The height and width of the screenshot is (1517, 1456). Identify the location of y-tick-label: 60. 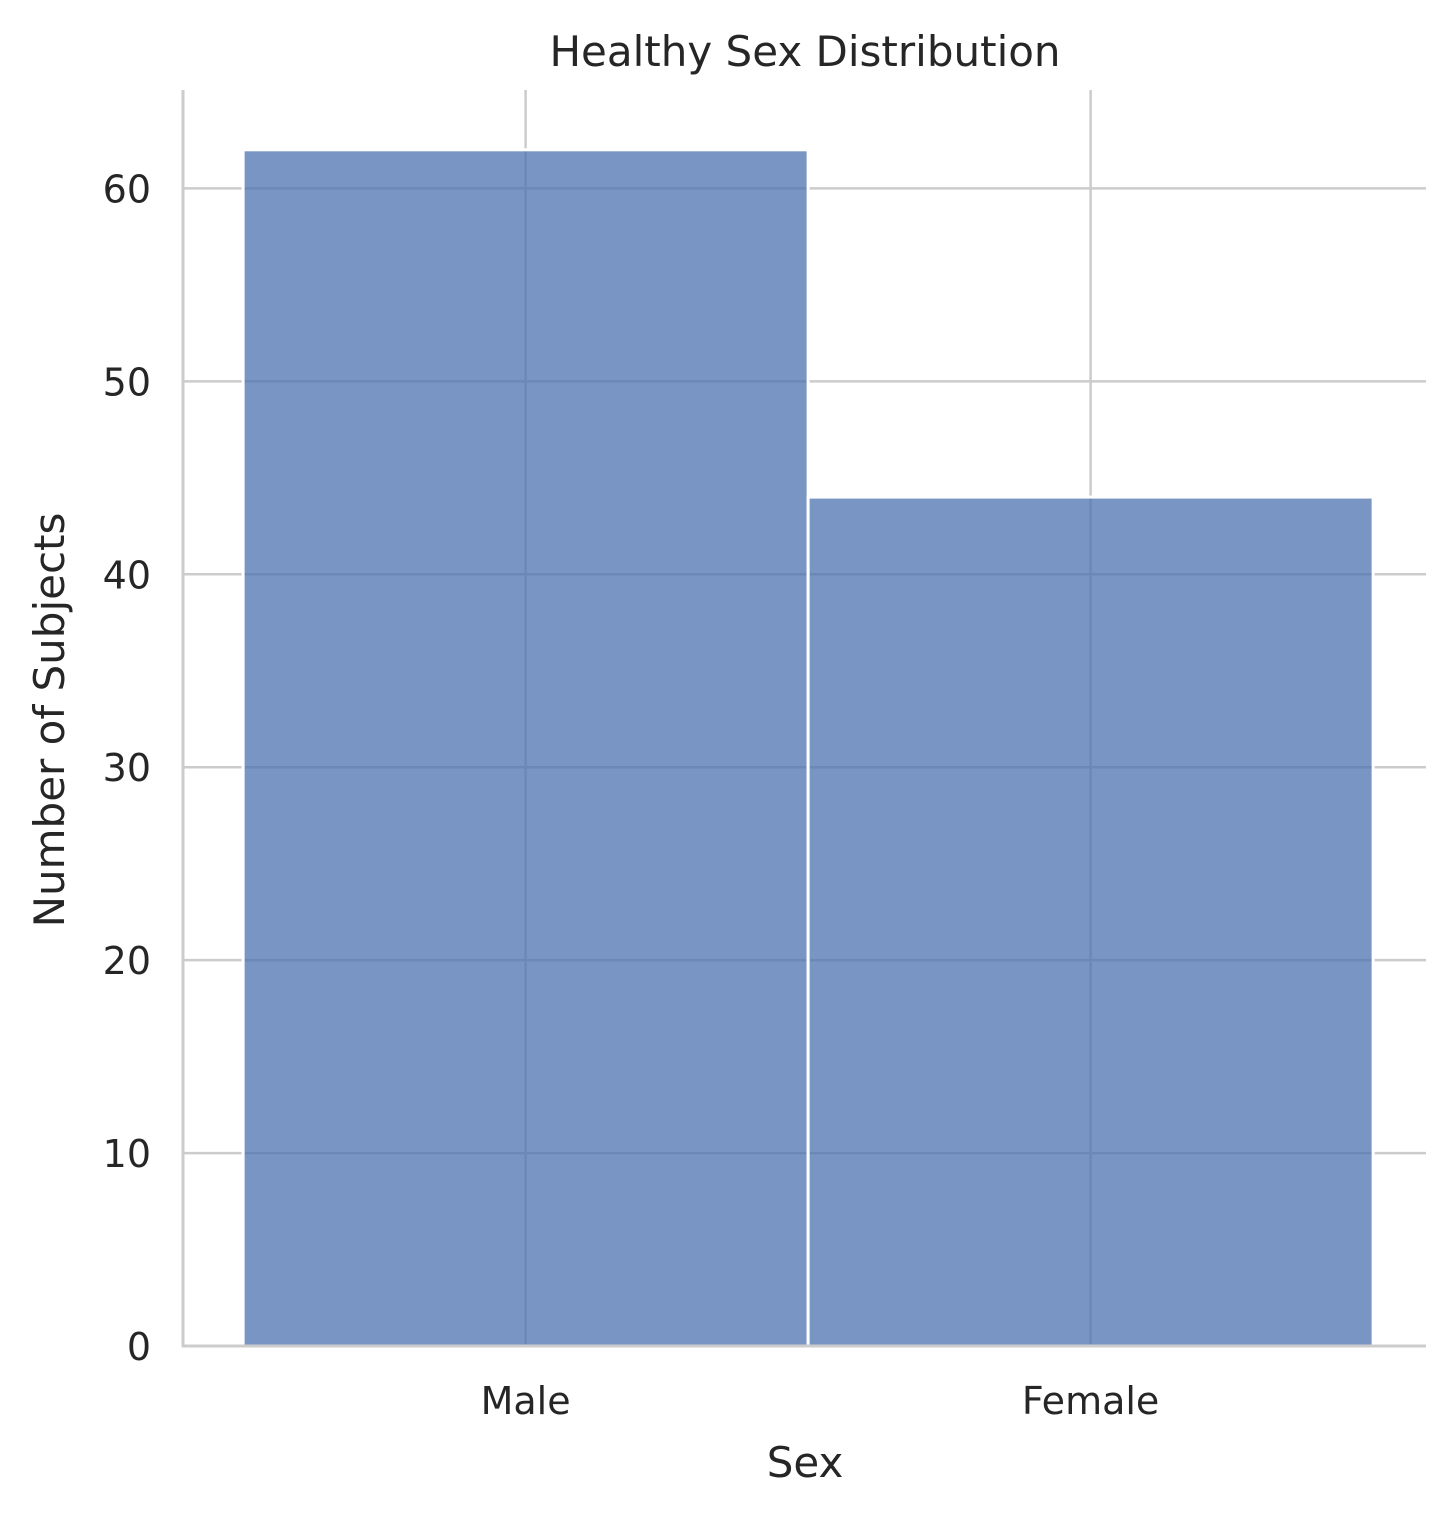
(127, 189).